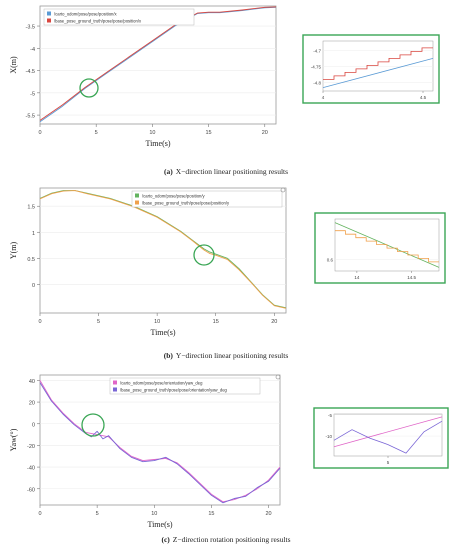 The image size is (453, 555). I want to click on inset-x-tick-label: 14, so click(357, 277).